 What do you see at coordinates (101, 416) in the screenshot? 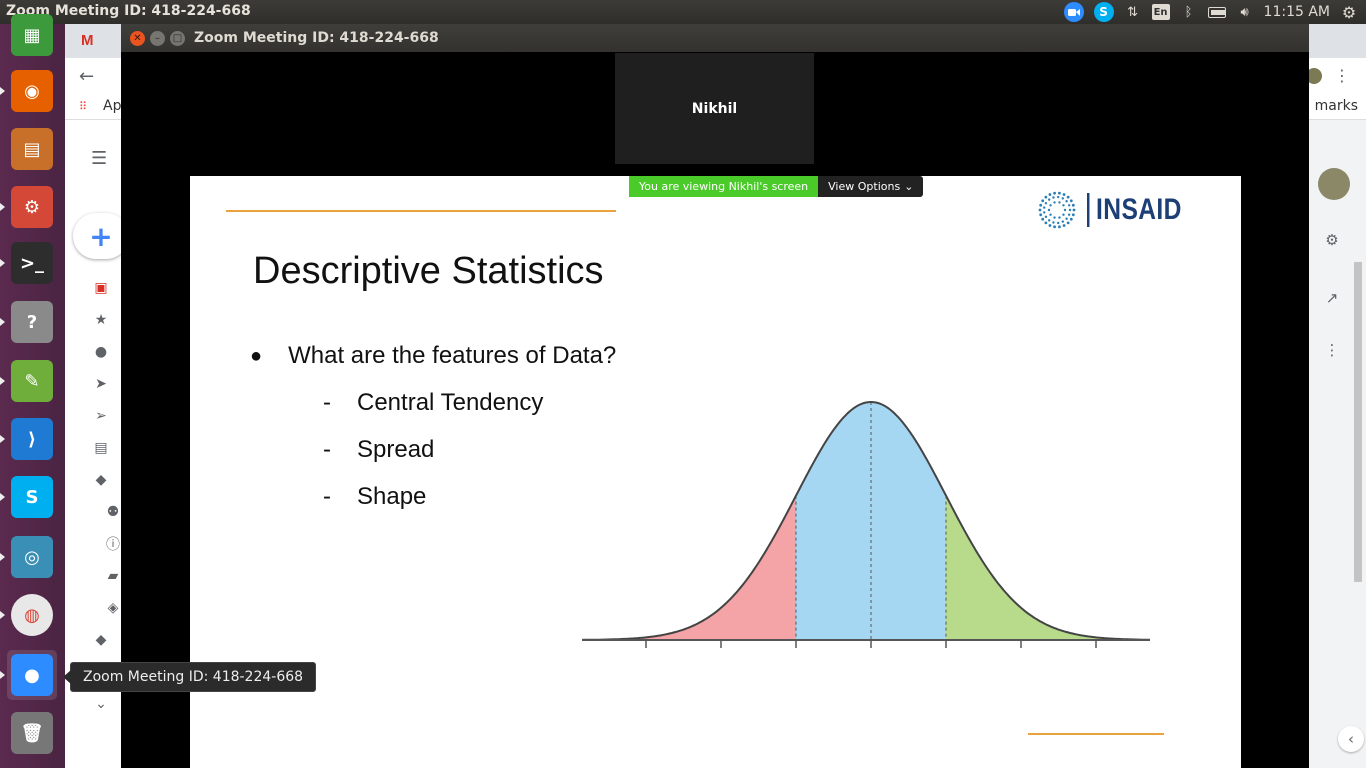
I see `sent-icon: ➢` at bounding box center [101, 416].